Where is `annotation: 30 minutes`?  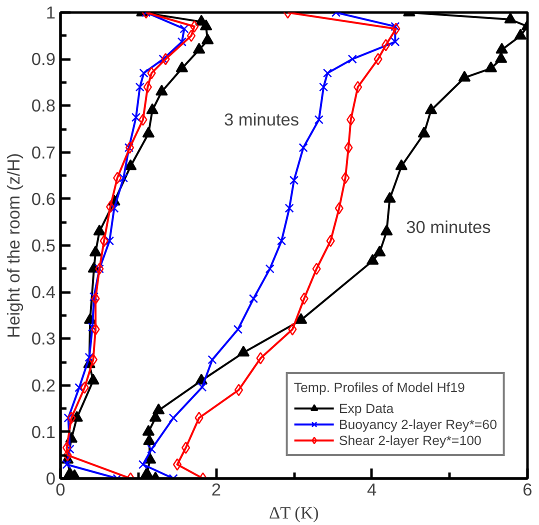 annotation: 30 minutes is located at coordinates (449, 226).